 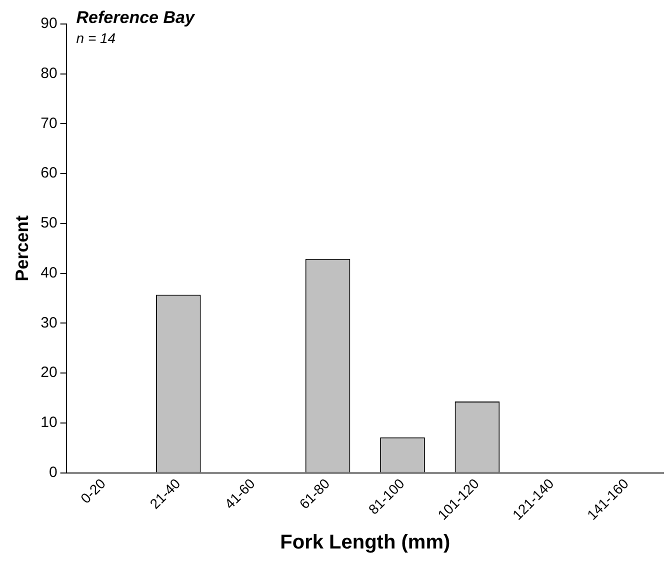 I want to click on y-tick-label: 0, so click(x=53, y=472).